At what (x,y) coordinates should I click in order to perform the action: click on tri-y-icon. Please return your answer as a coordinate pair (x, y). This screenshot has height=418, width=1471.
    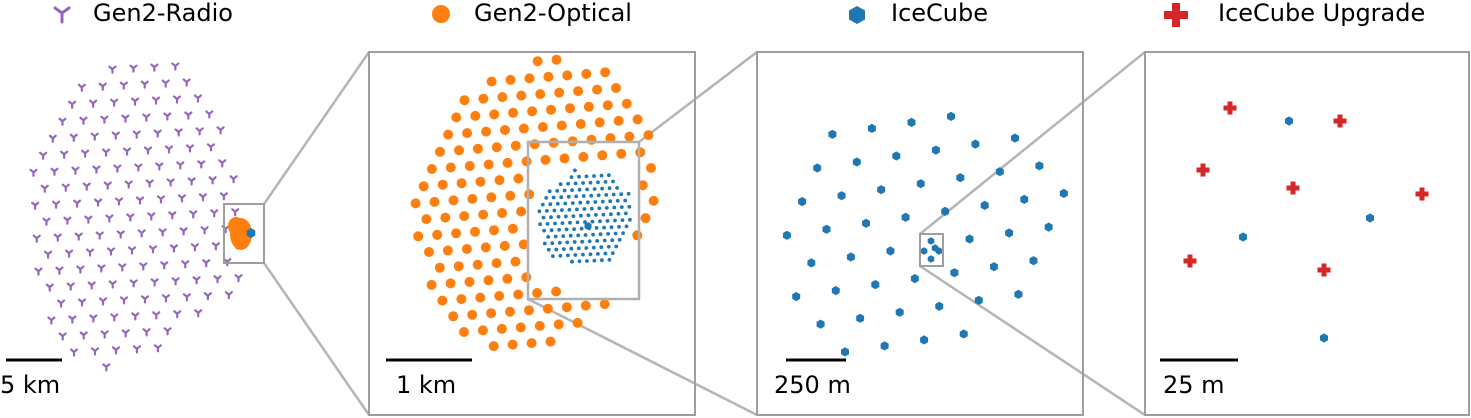
    Looking at the image, I should click on (62, 15).